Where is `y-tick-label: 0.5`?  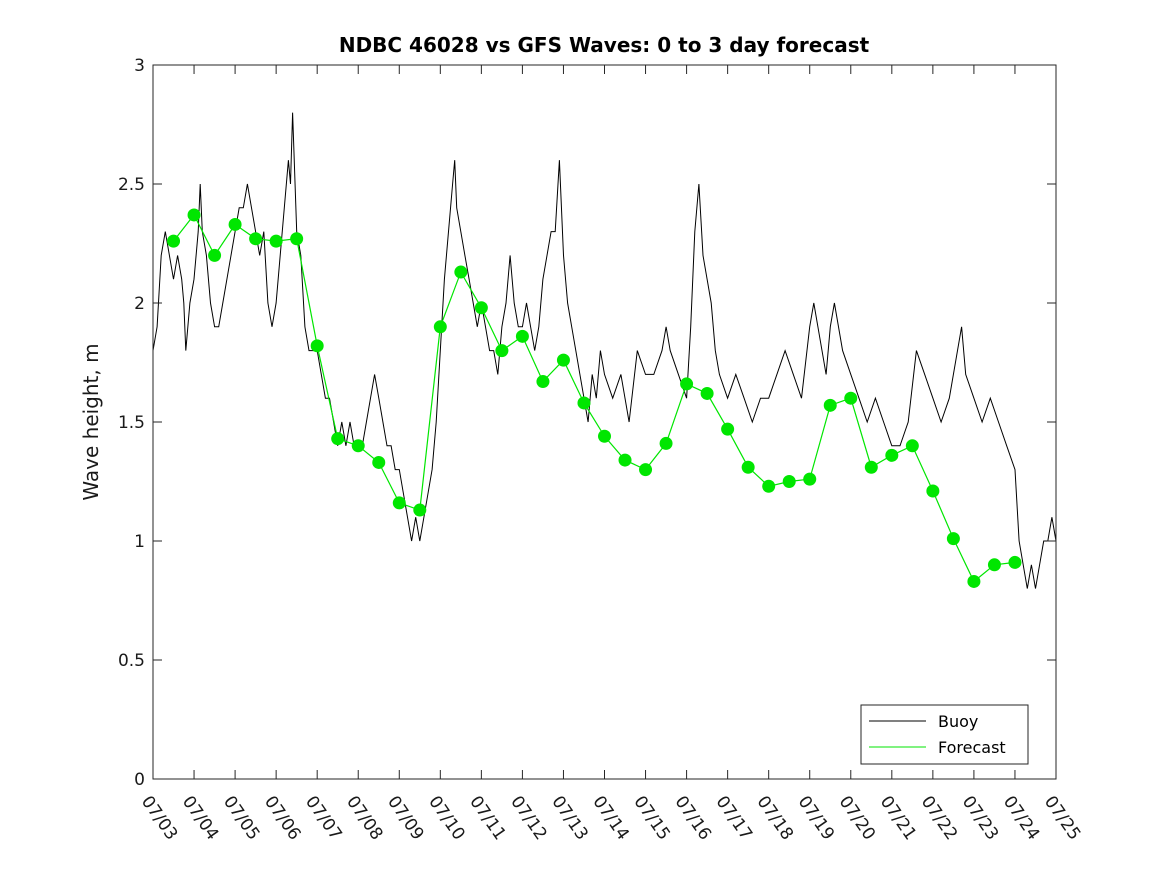
y-tick-label: 0.5 is located at coordinates (131, 661).